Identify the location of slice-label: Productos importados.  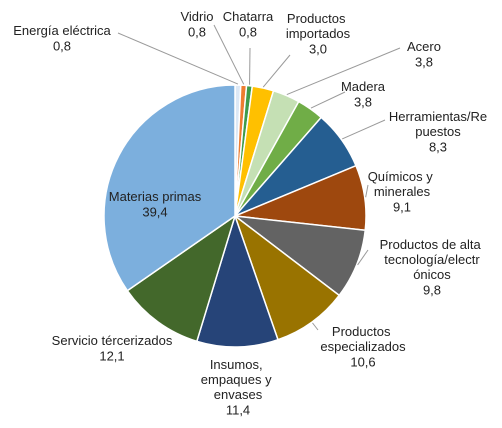
(318, 26).